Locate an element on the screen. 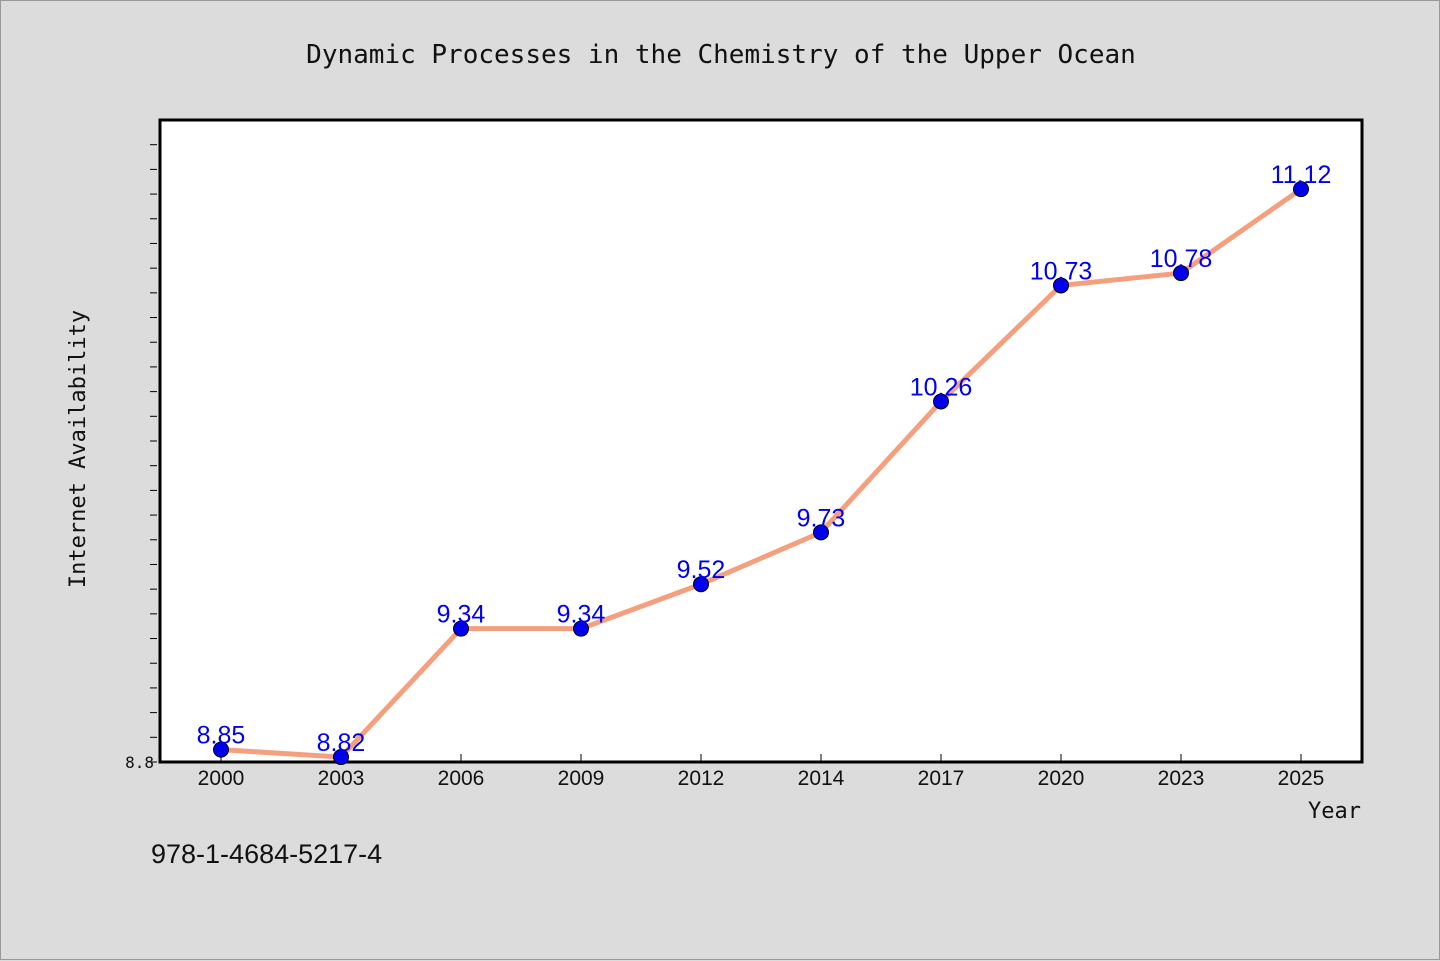  x-axis-ticks: 2000 2003 2006 2009 2012 2014 2017 2020 2023 2025 is located at coordinates (761, 772).